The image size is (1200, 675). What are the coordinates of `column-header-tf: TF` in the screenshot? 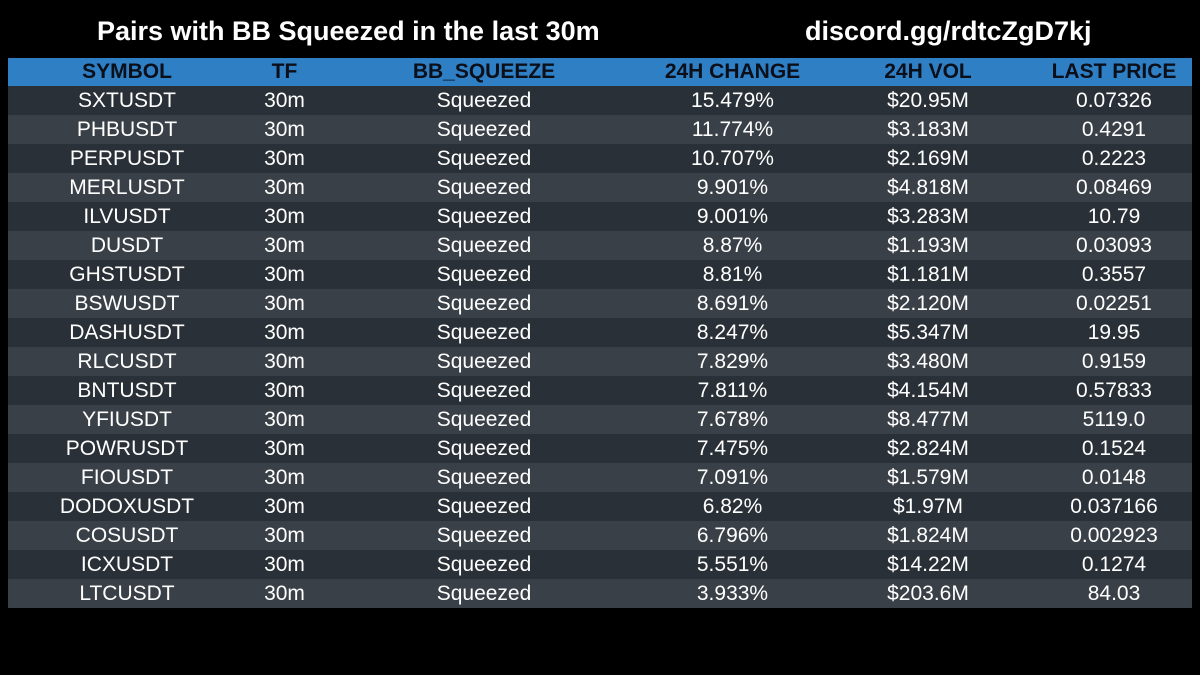 It's located at (284, 71).